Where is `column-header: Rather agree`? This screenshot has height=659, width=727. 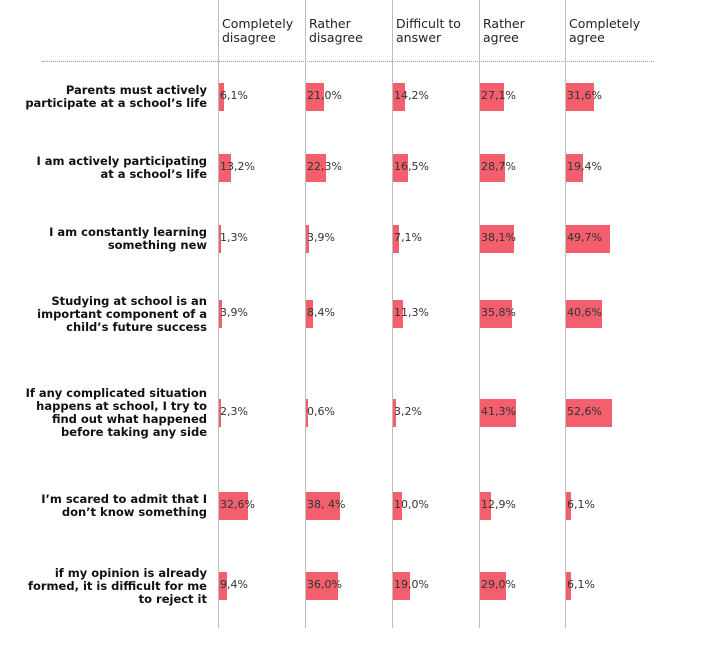 column-header: Rather agree is located at coordinates (504, 31).